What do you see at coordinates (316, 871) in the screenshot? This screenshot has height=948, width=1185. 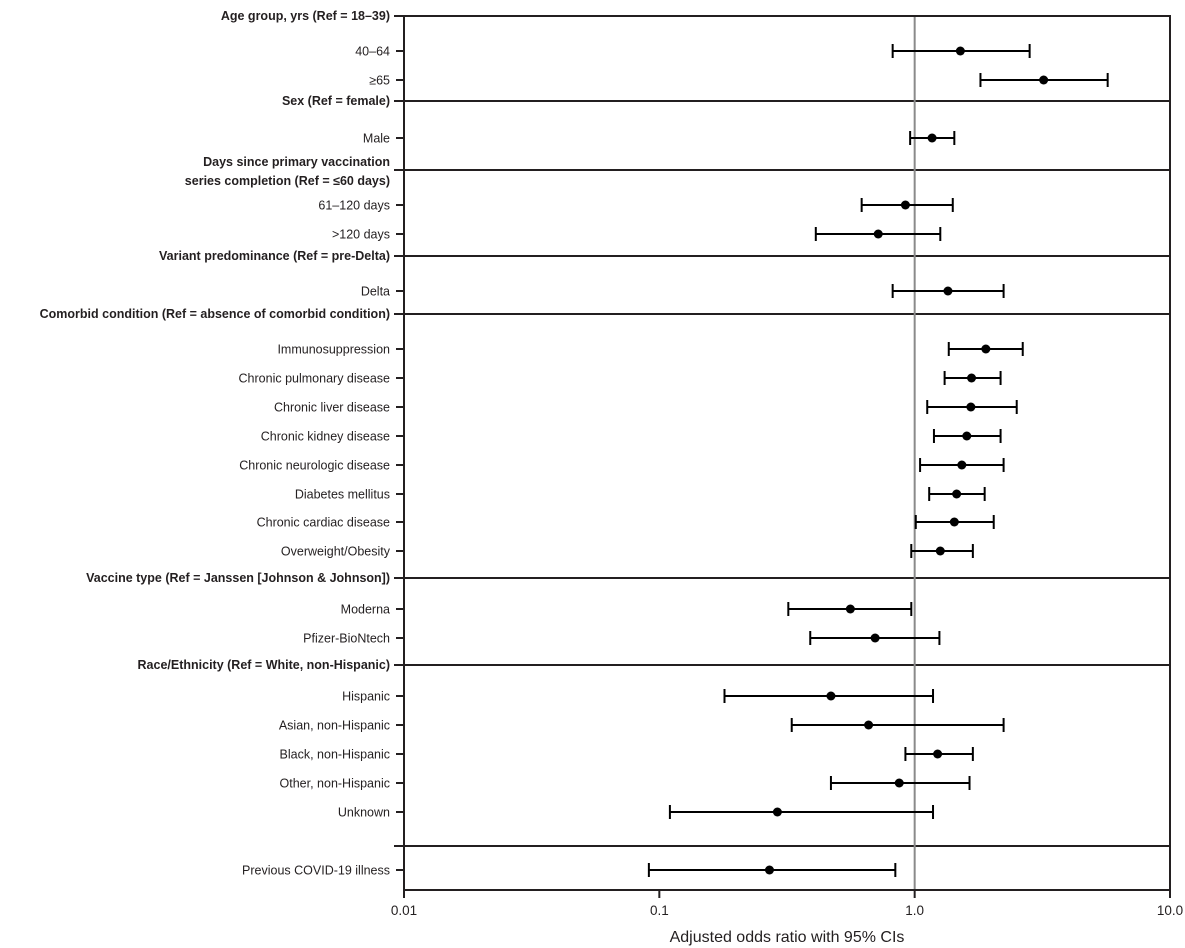 I see `row-label: Previous COVID-19 illness` at bounding box center [316, 871].